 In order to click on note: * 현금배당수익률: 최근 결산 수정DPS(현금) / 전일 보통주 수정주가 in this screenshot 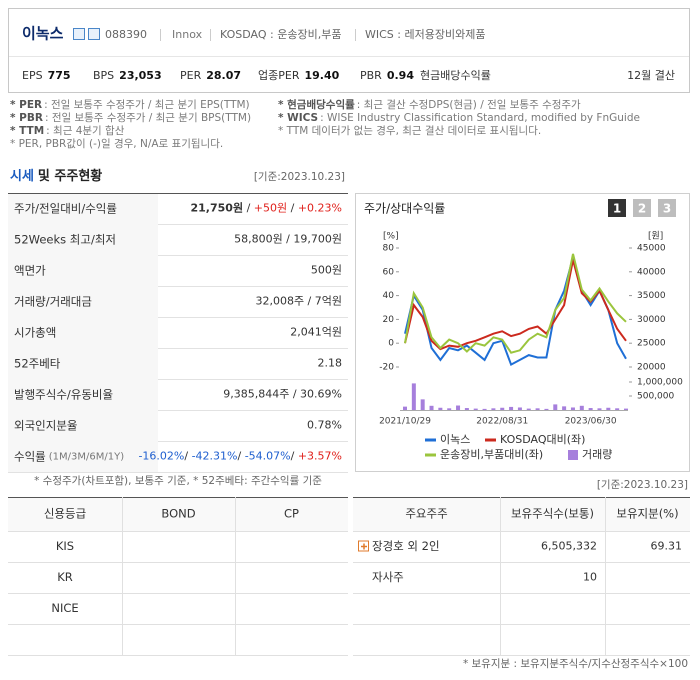, I will do `click(429, 104)`.